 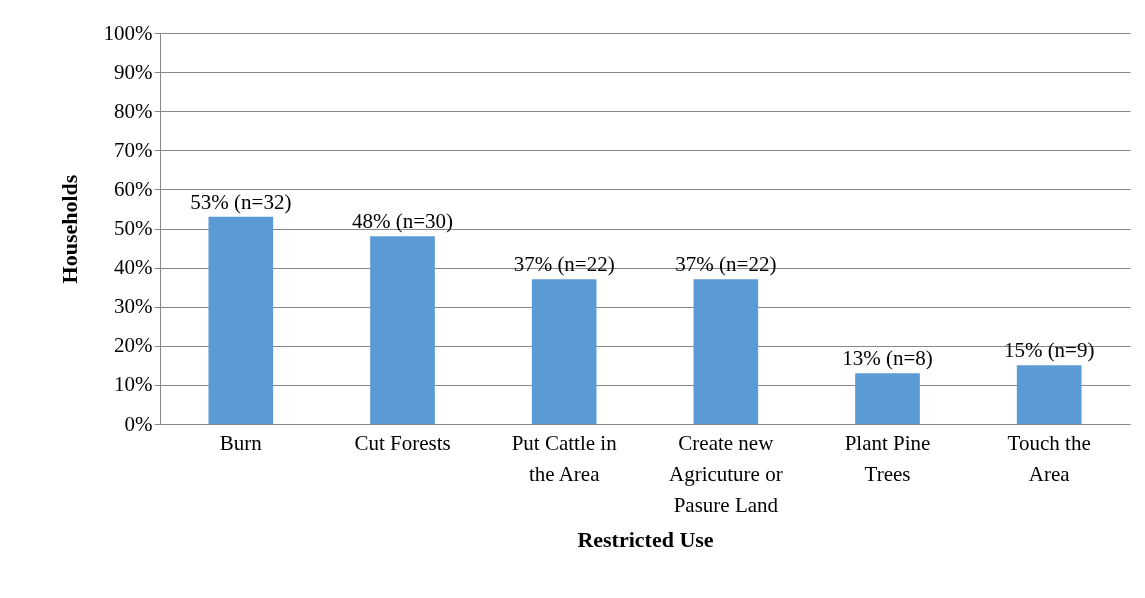 I want to click on y-tick-label: 100%, so click(x=128, y=32).